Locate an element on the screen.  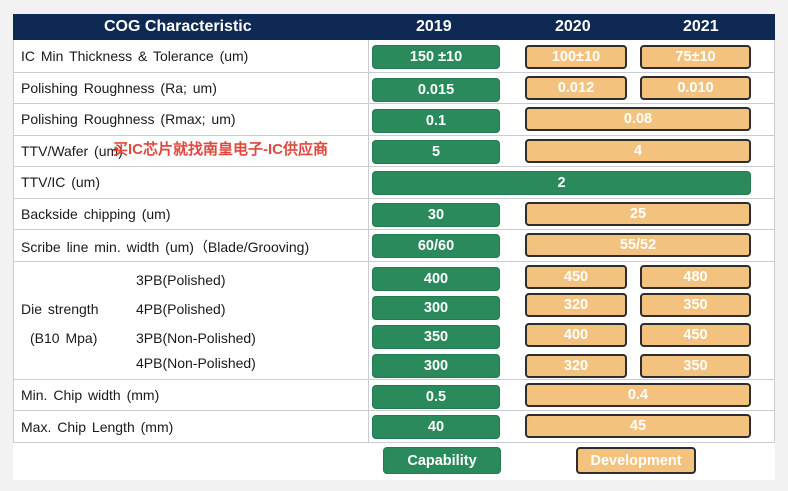
value-3pb-non-polished-2019: 350 is located at coordinates (436, 337).